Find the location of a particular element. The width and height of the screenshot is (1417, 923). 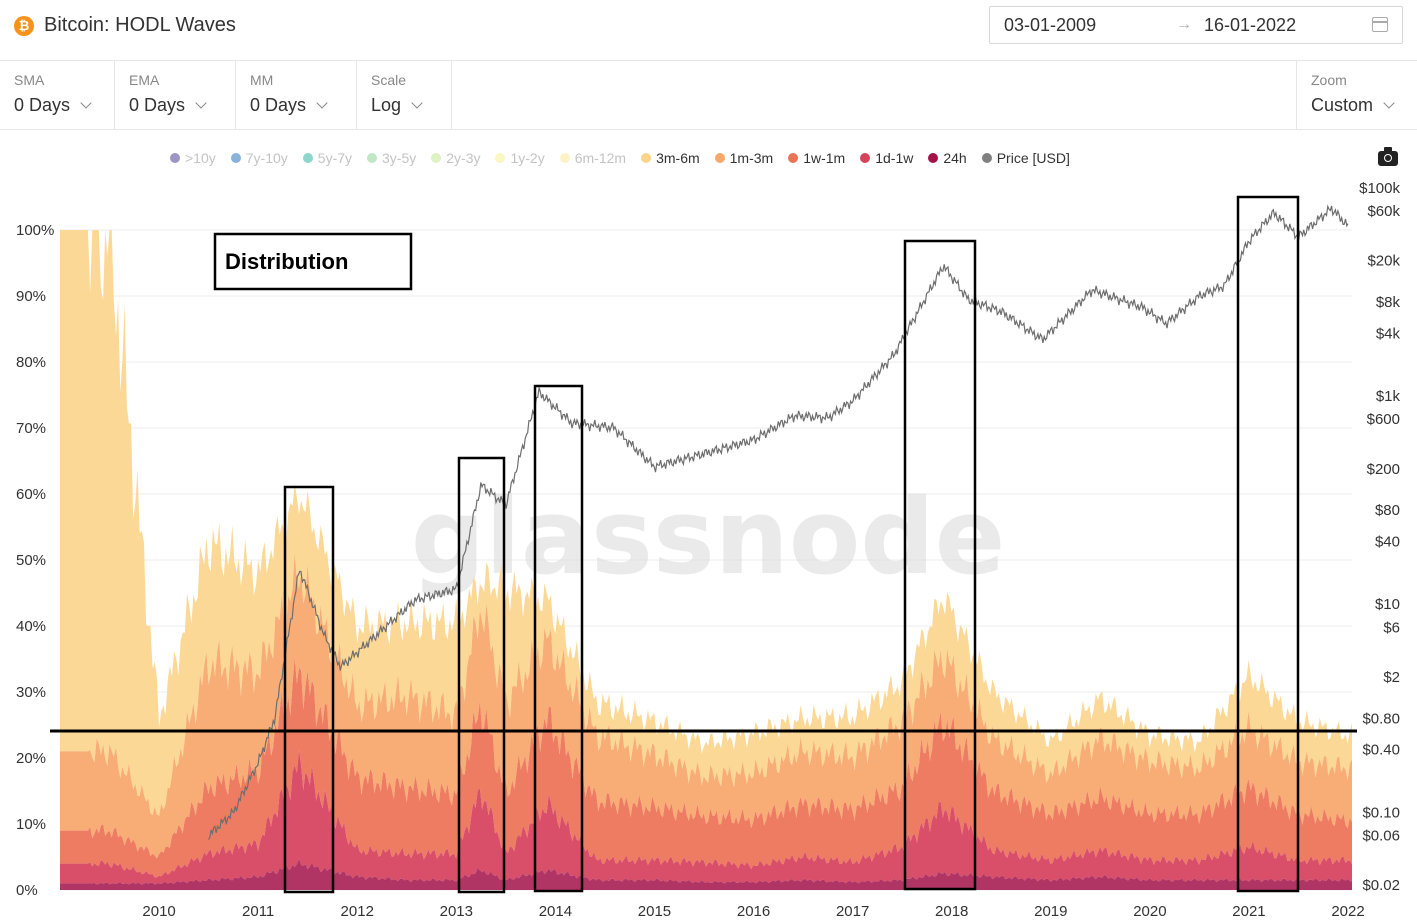

area-24h is located at coordinates (706, 874).